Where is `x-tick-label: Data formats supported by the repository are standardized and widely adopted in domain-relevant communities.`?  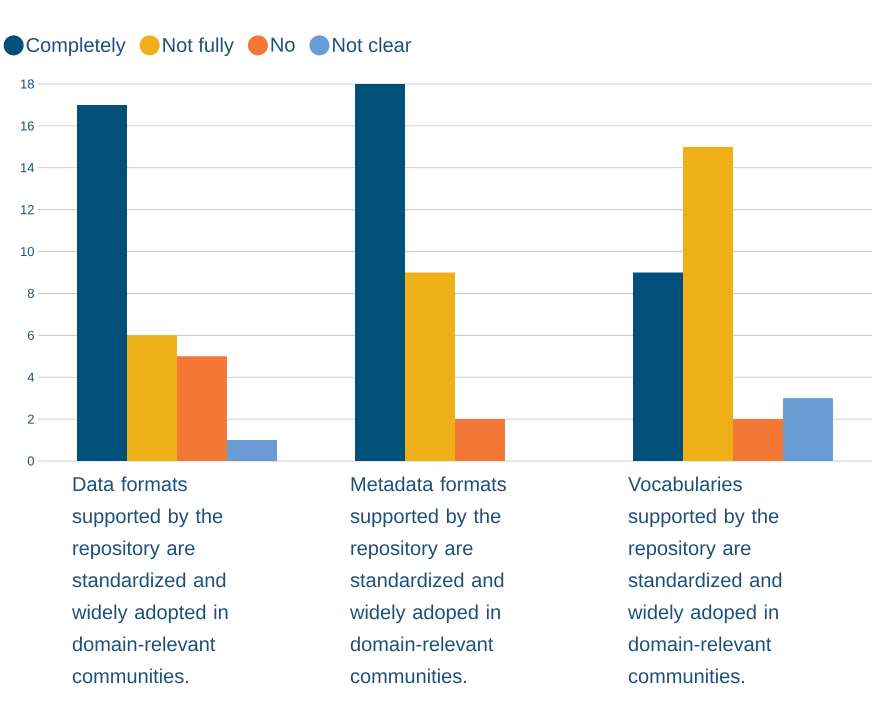 x-tick-label: Data formats supported by the repository are standardized and widely adopted in domain-relevant communities. is located at coordinates (150, 580).